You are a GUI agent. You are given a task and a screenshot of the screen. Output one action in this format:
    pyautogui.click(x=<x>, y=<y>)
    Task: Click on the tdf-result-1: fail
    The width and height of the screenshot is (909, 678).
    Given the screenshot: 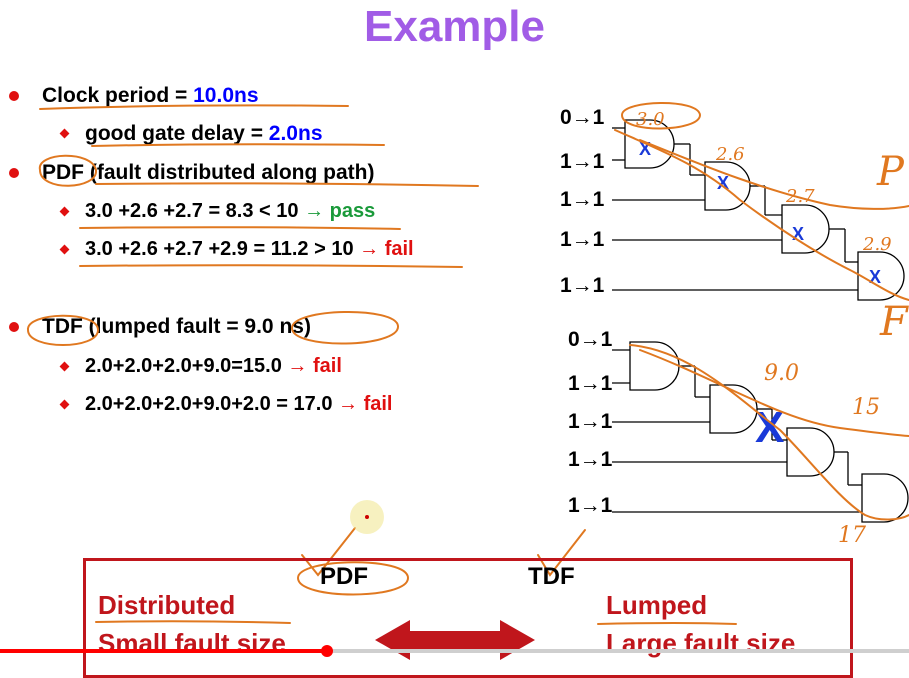 What is the action you would take?
    pyautogui.click(x=324, y=366)
    